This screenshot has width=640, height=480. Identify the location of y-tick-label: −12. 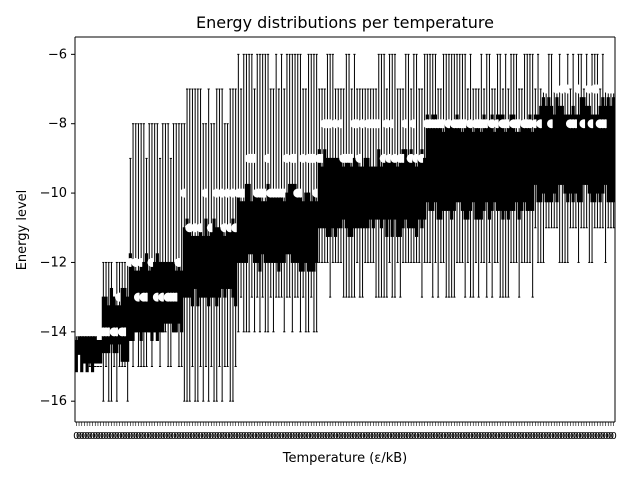
(53, 262).